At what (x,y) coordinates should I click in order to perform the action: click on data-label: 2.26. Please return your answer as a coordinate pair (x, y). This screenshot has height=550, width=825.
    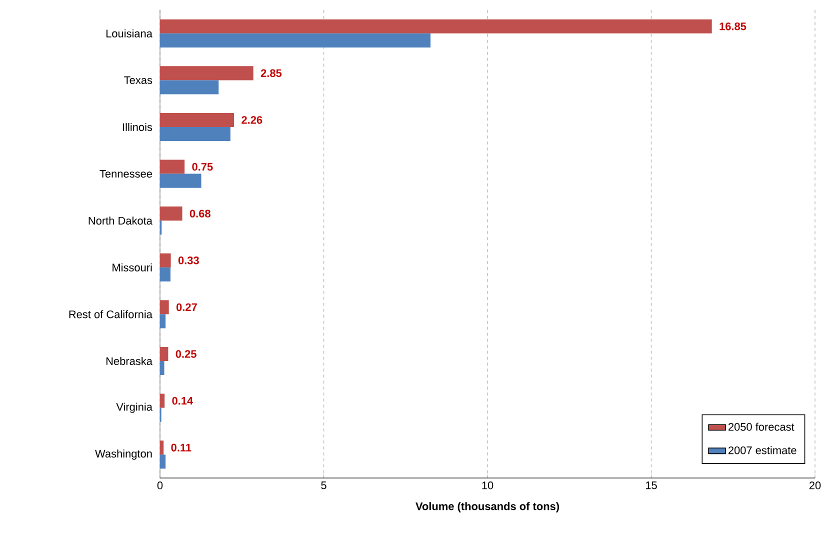
    Looking at the image, I should click on (252, 120).